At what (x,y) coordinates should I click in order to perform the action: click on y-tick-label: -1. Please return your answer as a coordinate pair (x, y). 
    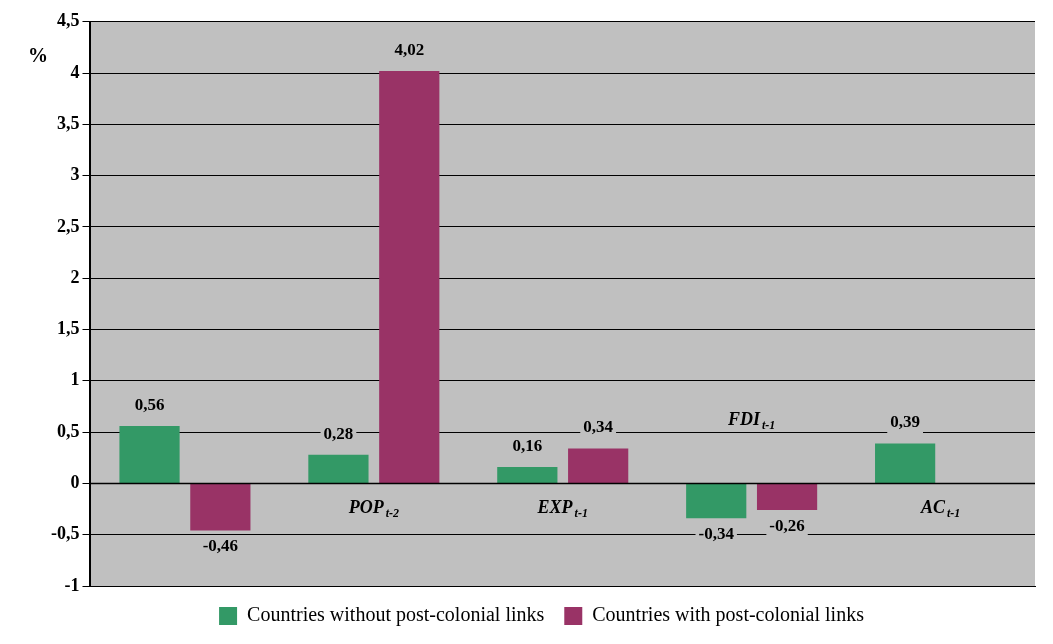
    Looking at the image, I should click on (72, 584).